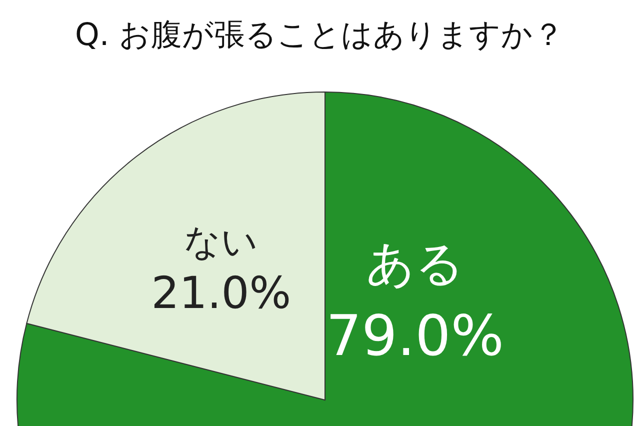  I want to click on slice-label: ない, so click(221, 243).